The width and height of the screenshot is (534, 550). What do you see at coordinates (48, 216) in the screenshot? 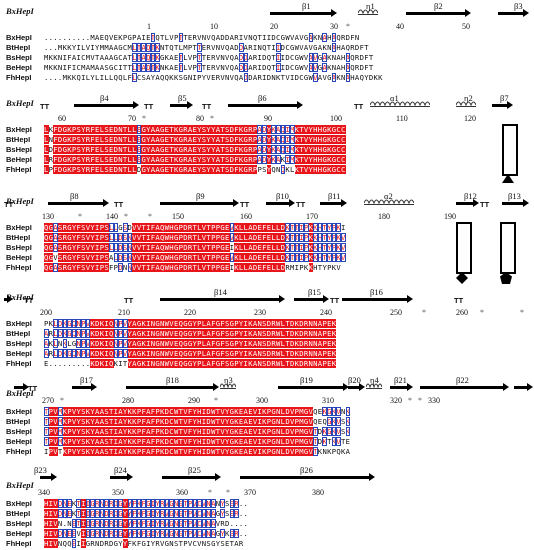
I see `residue-number: 130` at bounding box center [48, 216].